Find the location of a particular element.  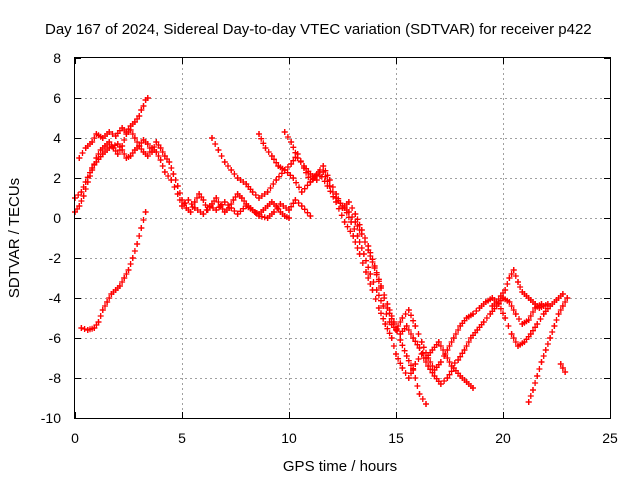

y-tick-labels: -10 -8 -6 -4 -2 0 2 4 6 8 is located at coordinates (51, 238).